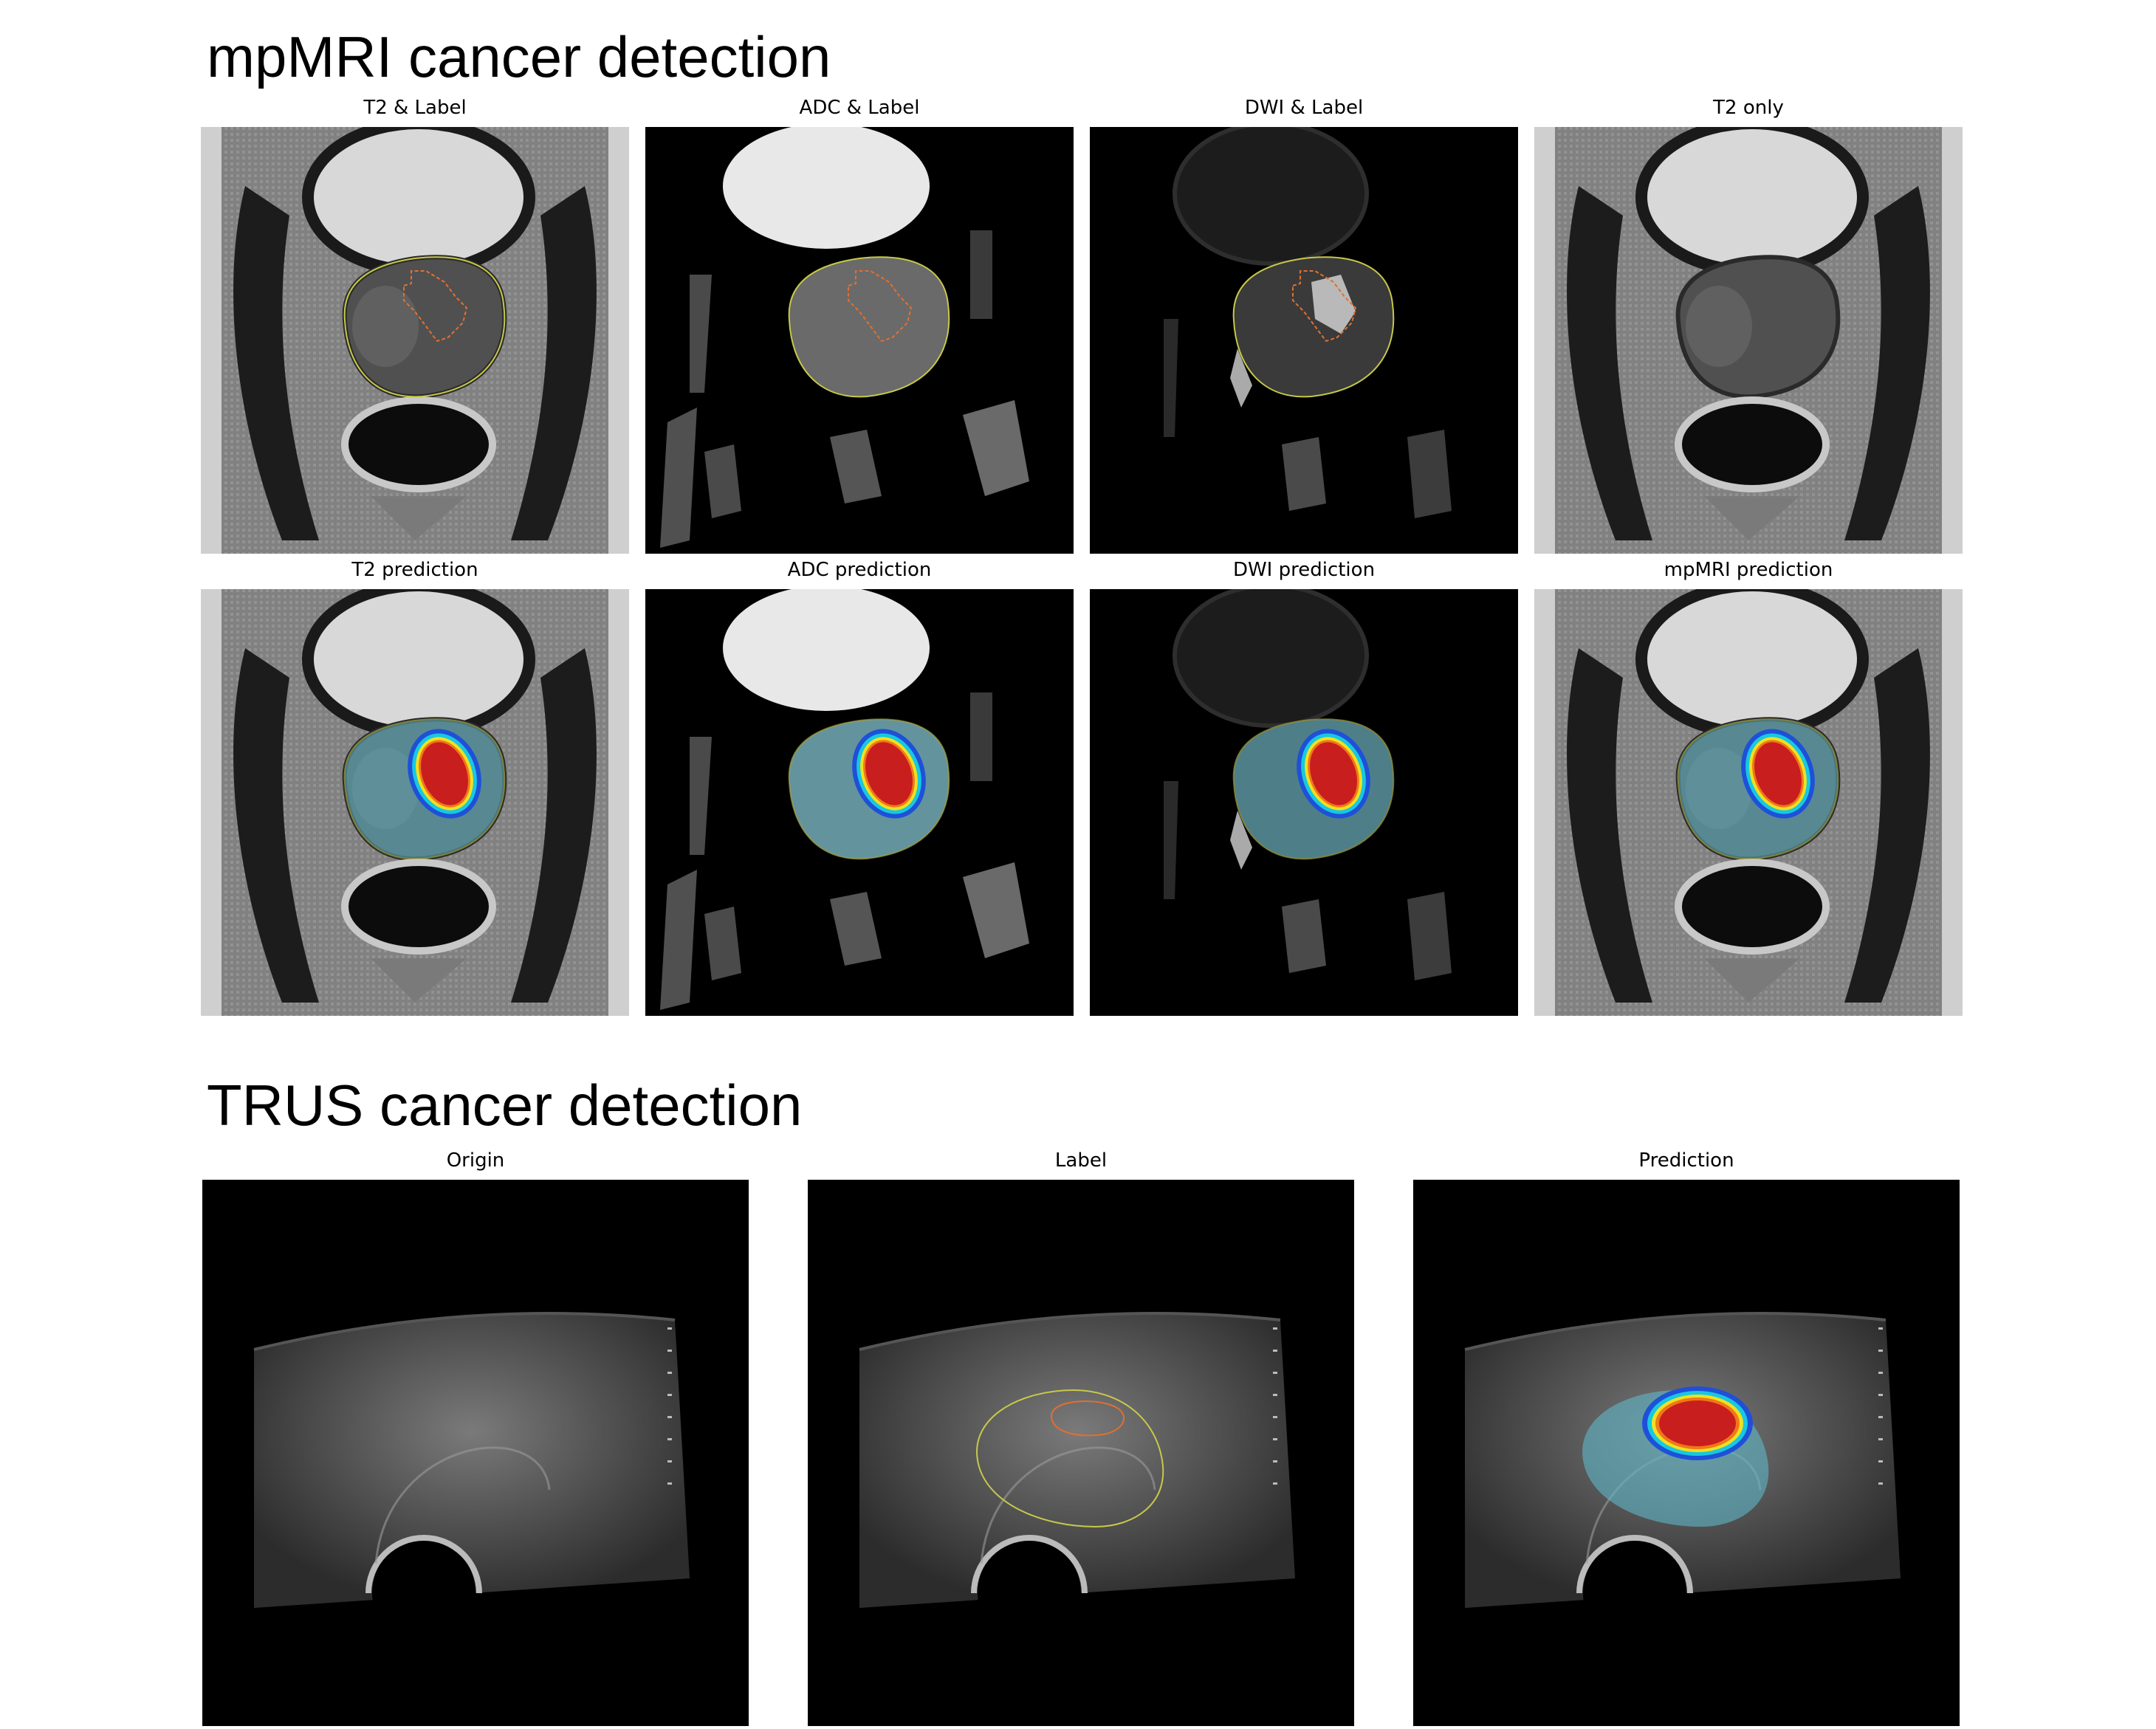  Describe the element at coordinates (860, 108) in the screenshot. I see `panel-title: ADC & Label` at that location.